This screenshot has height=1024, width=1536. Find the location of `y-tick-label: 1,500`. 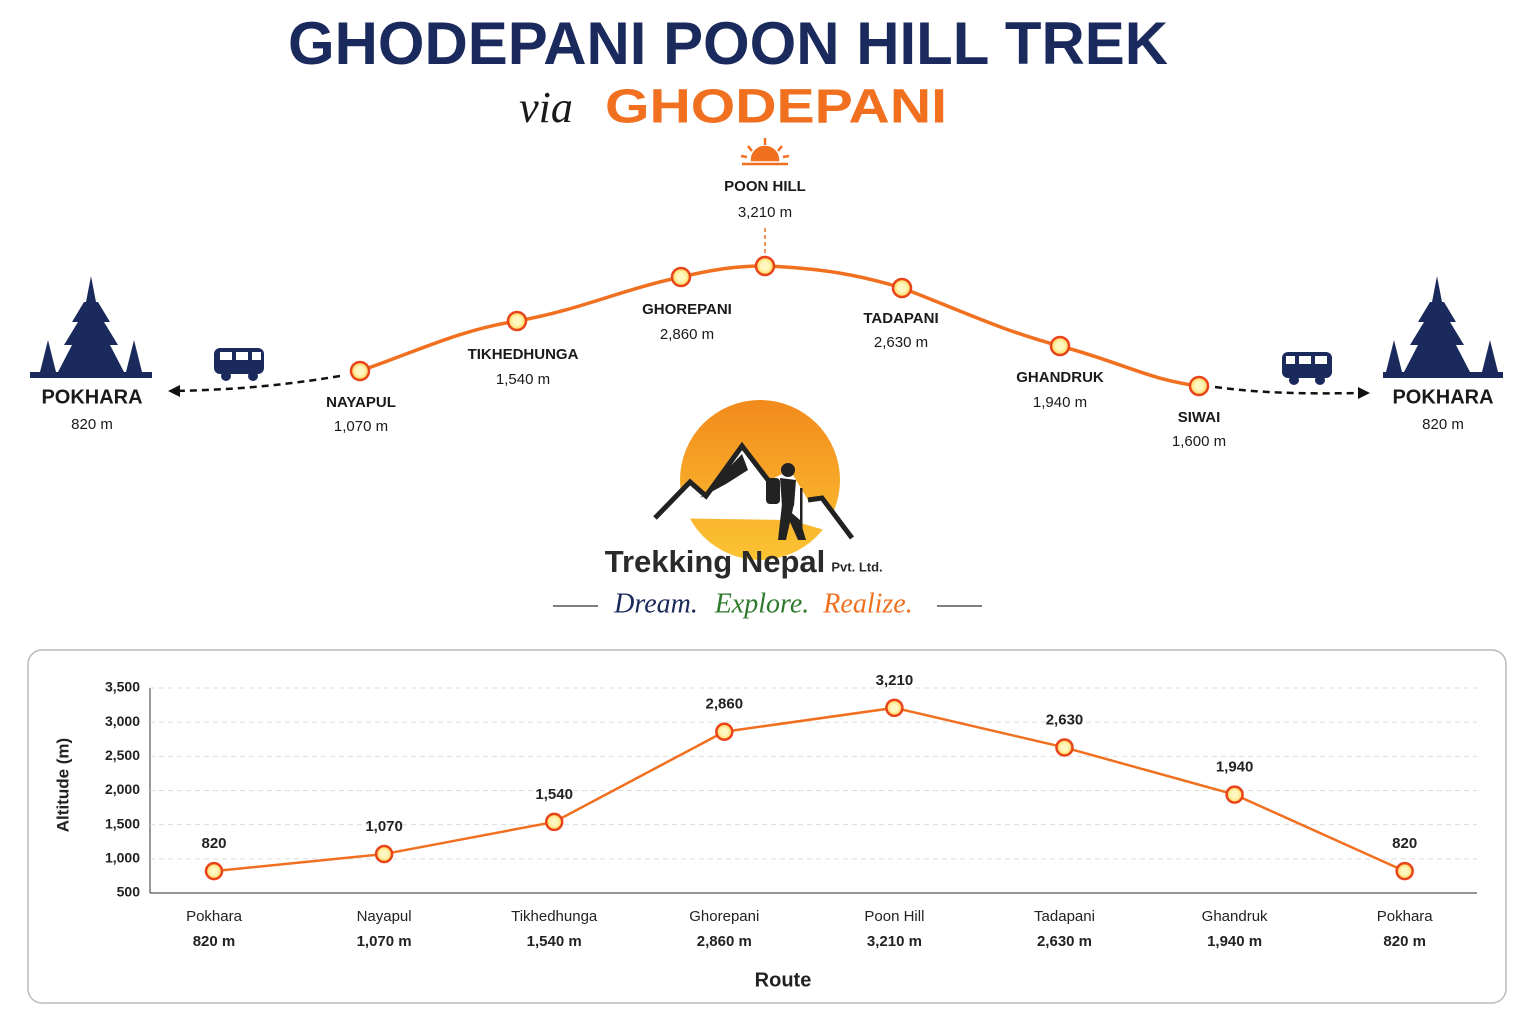

y-tick-label: 1,500 is located at coordinates (122, 823).